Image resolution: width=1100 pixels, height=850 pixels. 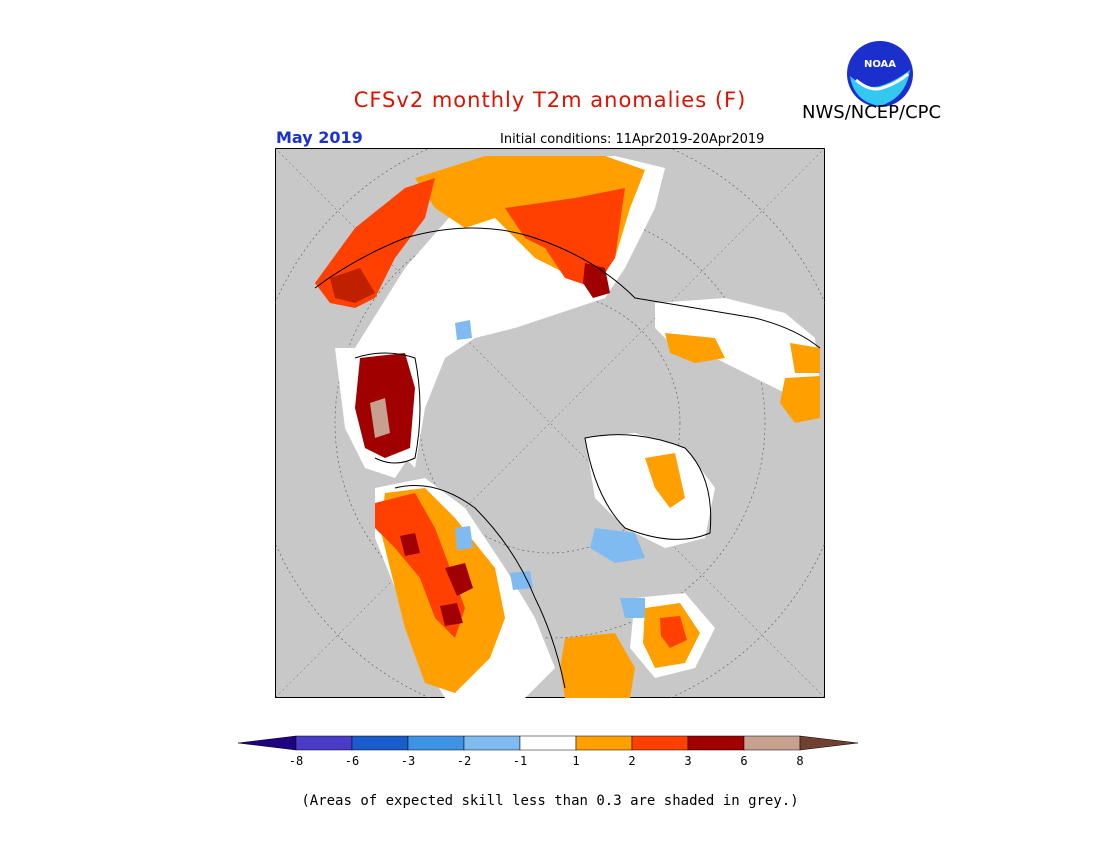 What do you see at coordinates (880, 64) in the screenshot?
I see `svg-text: NOAA` at bounding box center [880, 64].